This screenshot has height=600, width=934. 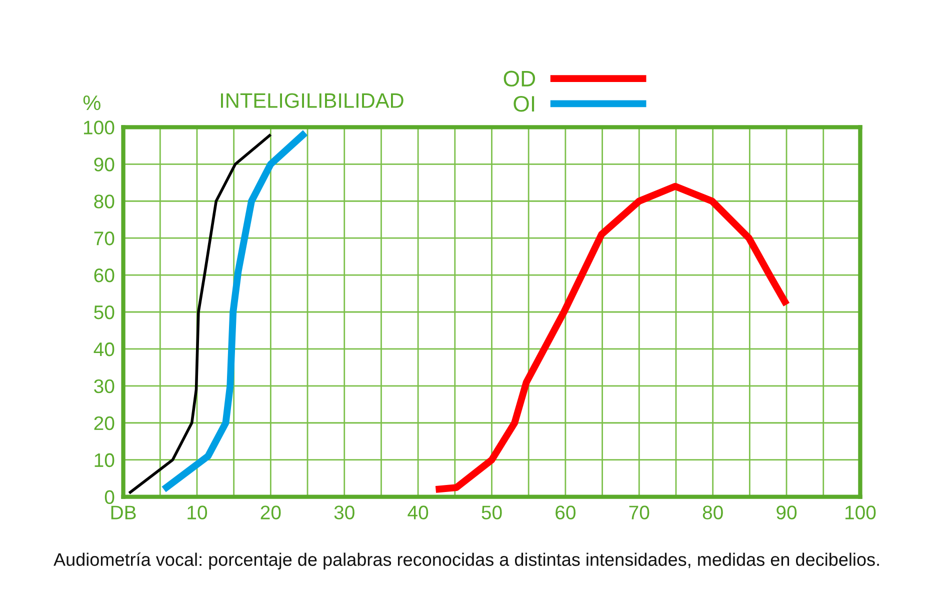 I want to click on x-tick-label: 30, so click(x=344, y=513).